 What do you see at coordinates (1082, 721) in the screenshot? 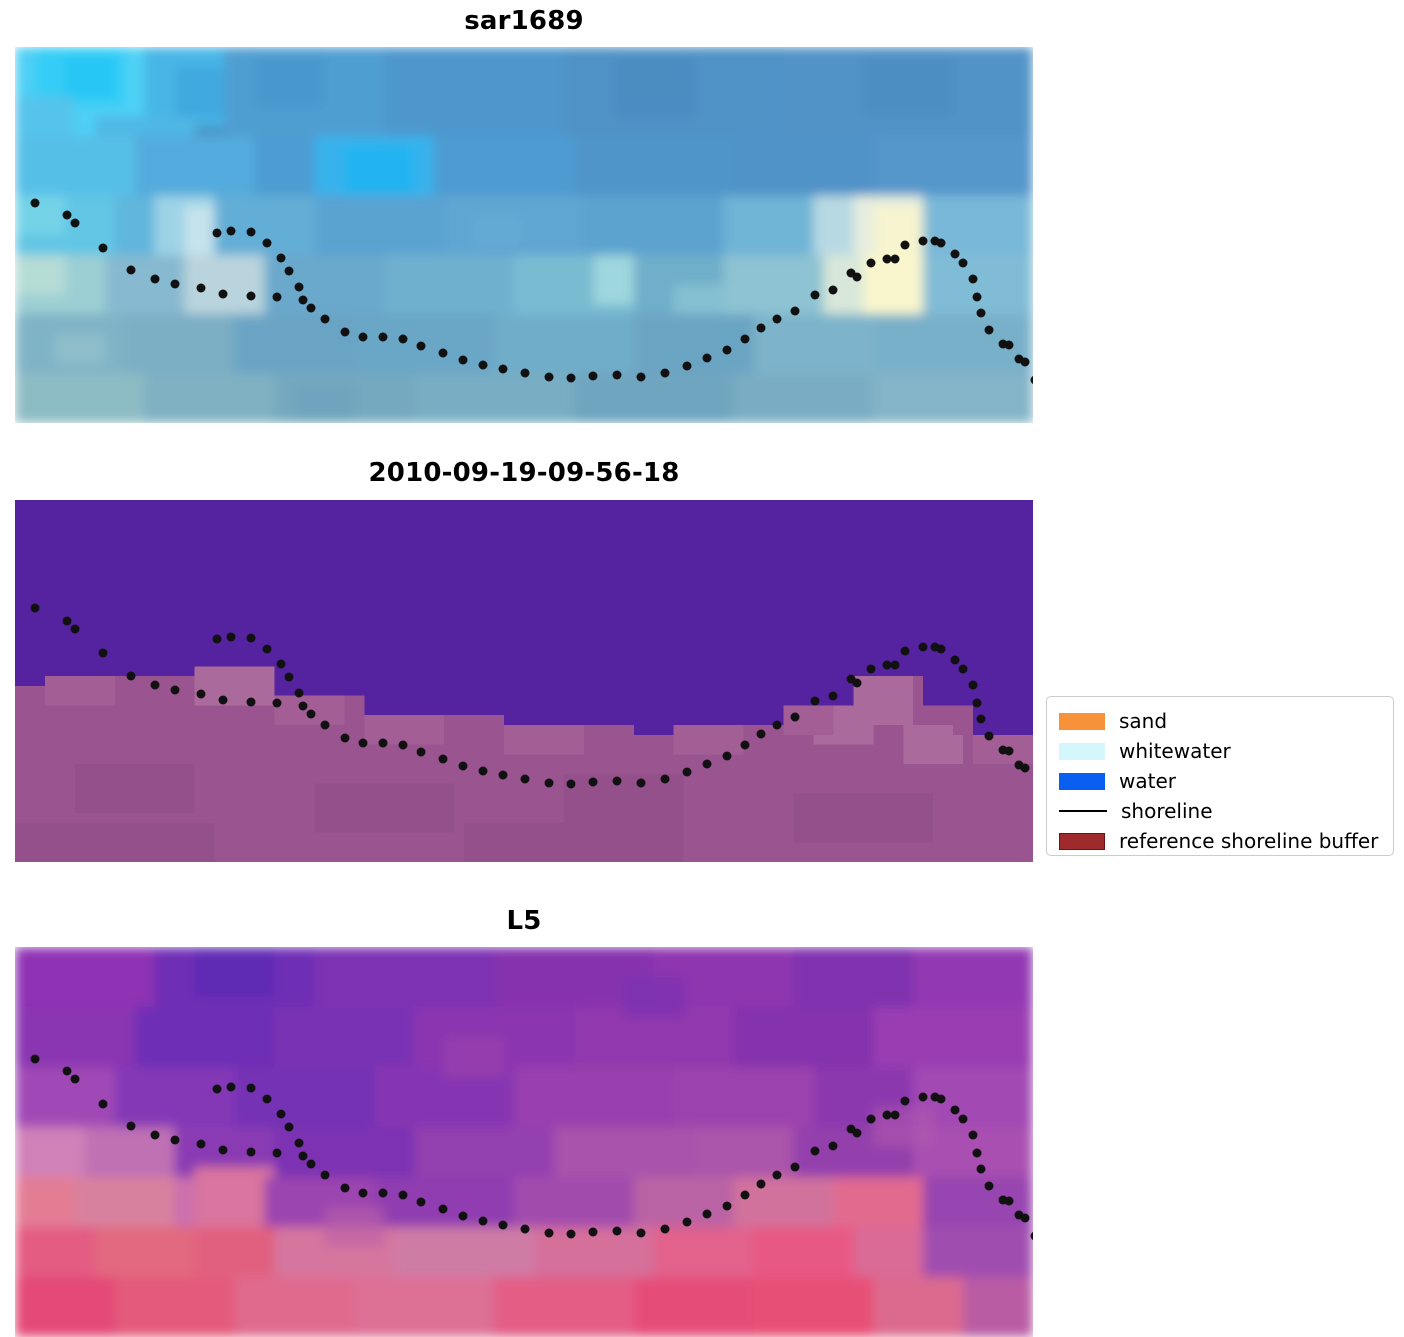
I see `legend-swatch-sand` at bounding box center [1082, 721].